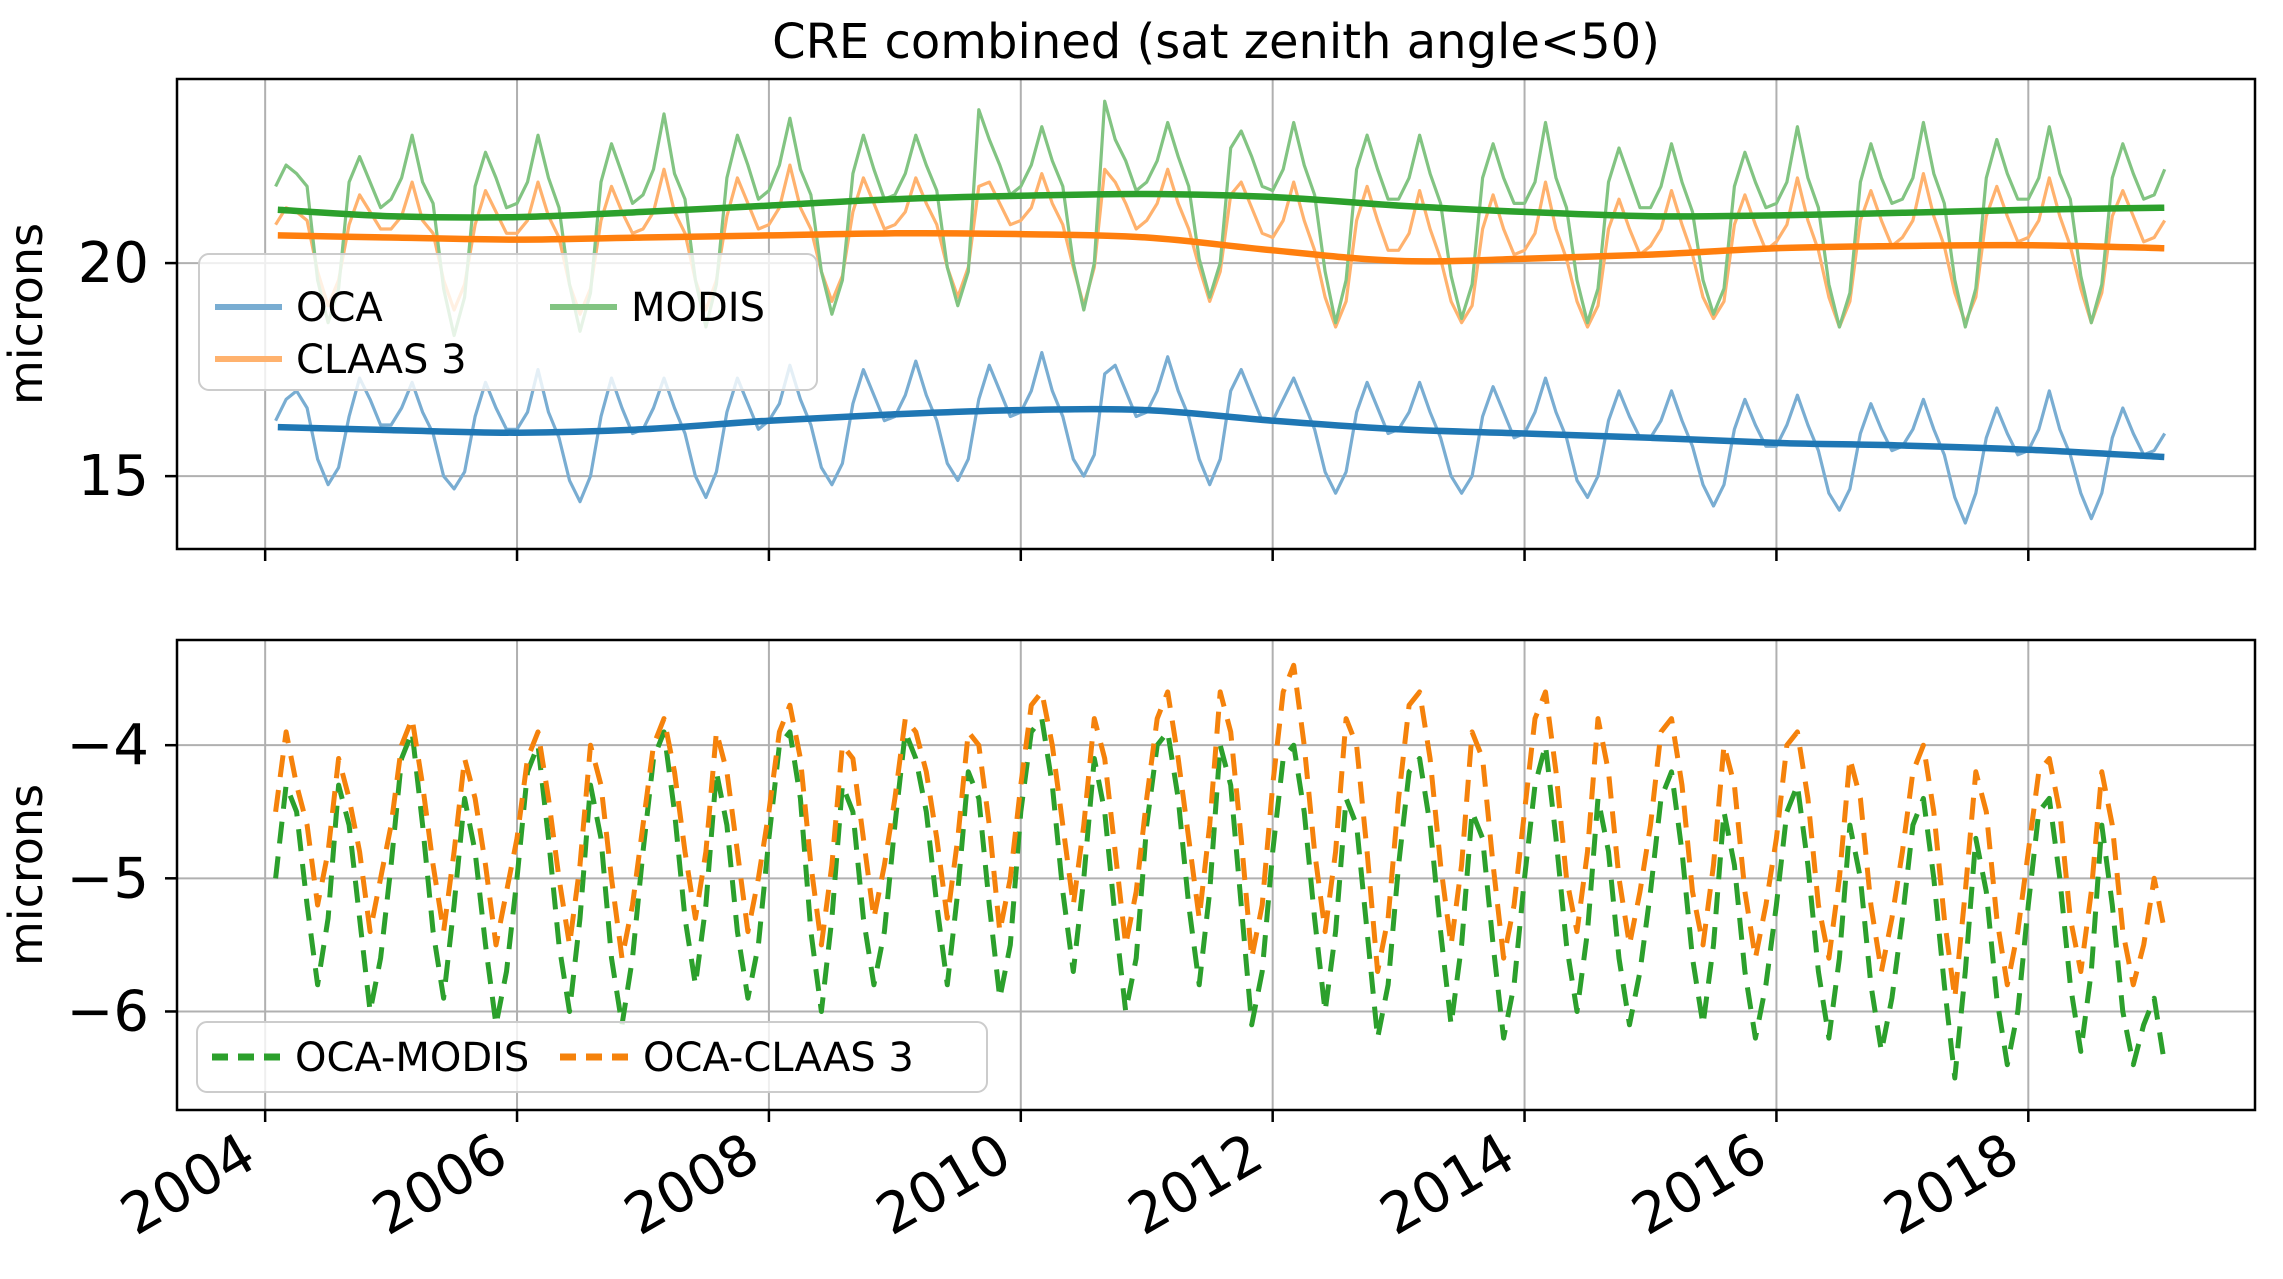  What do you see at coordinates (692, 1185) in the screenshot?
I see `x-tick-label: 2008` at bounding box center [692, 1185].